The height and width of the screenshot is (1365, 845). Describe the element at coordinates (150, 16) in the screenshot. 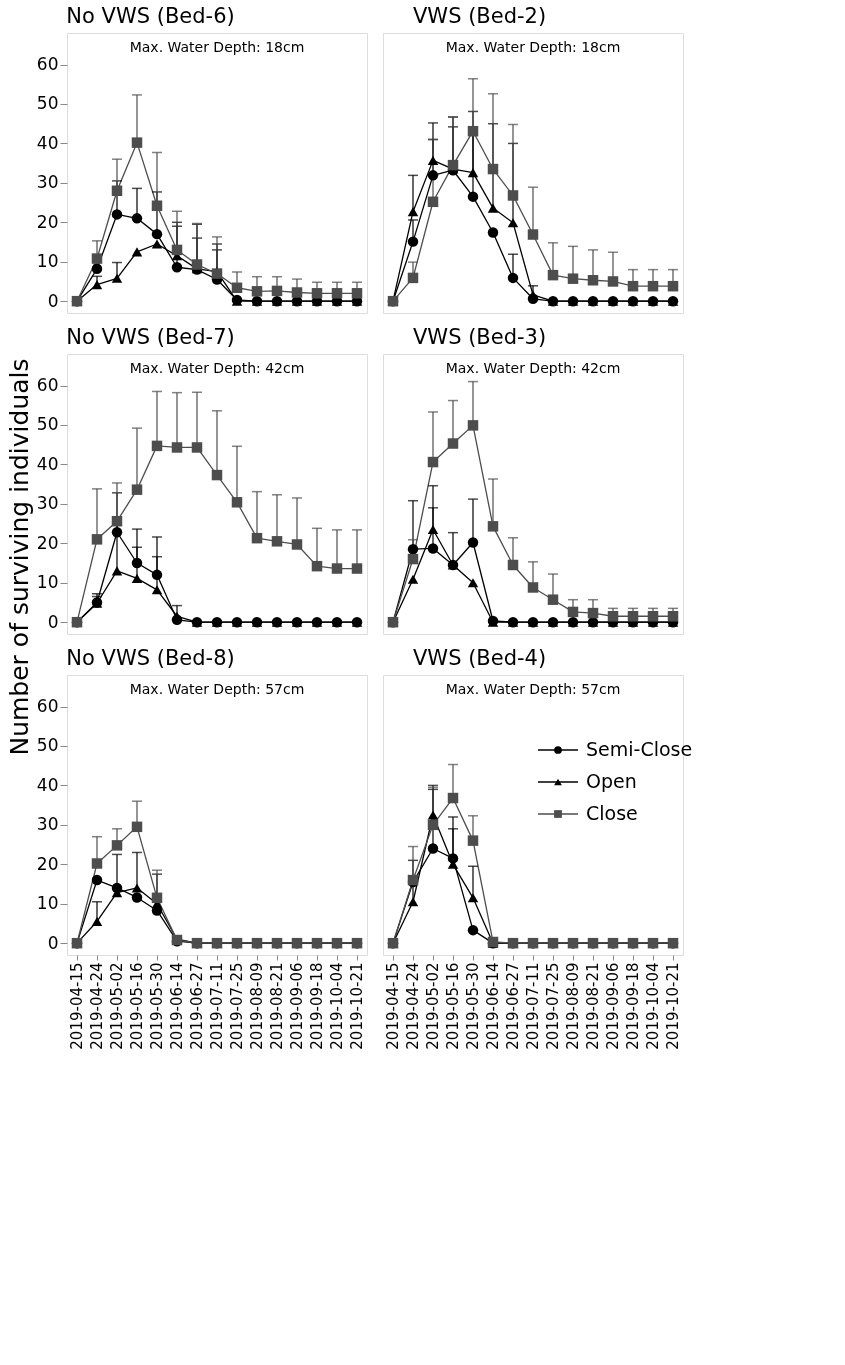

I see `chart-title: No VWS (Bed-6)` at that location.